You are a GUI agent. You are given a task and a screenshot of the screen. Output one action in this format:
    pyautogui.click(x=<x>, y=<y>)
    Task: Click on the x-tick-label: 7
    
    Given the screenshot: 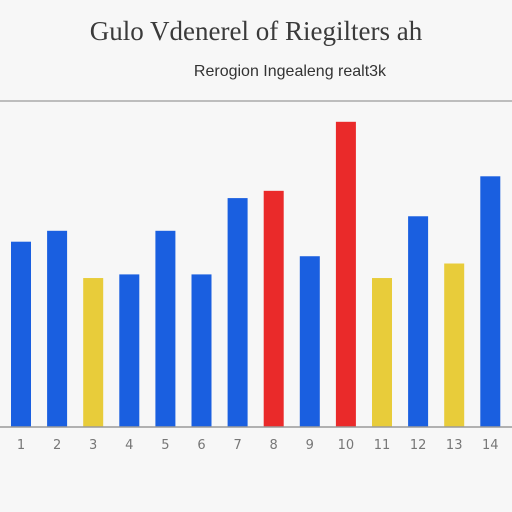 What is the action you would take?
    pyautogui.click(x=237, y=445)
    